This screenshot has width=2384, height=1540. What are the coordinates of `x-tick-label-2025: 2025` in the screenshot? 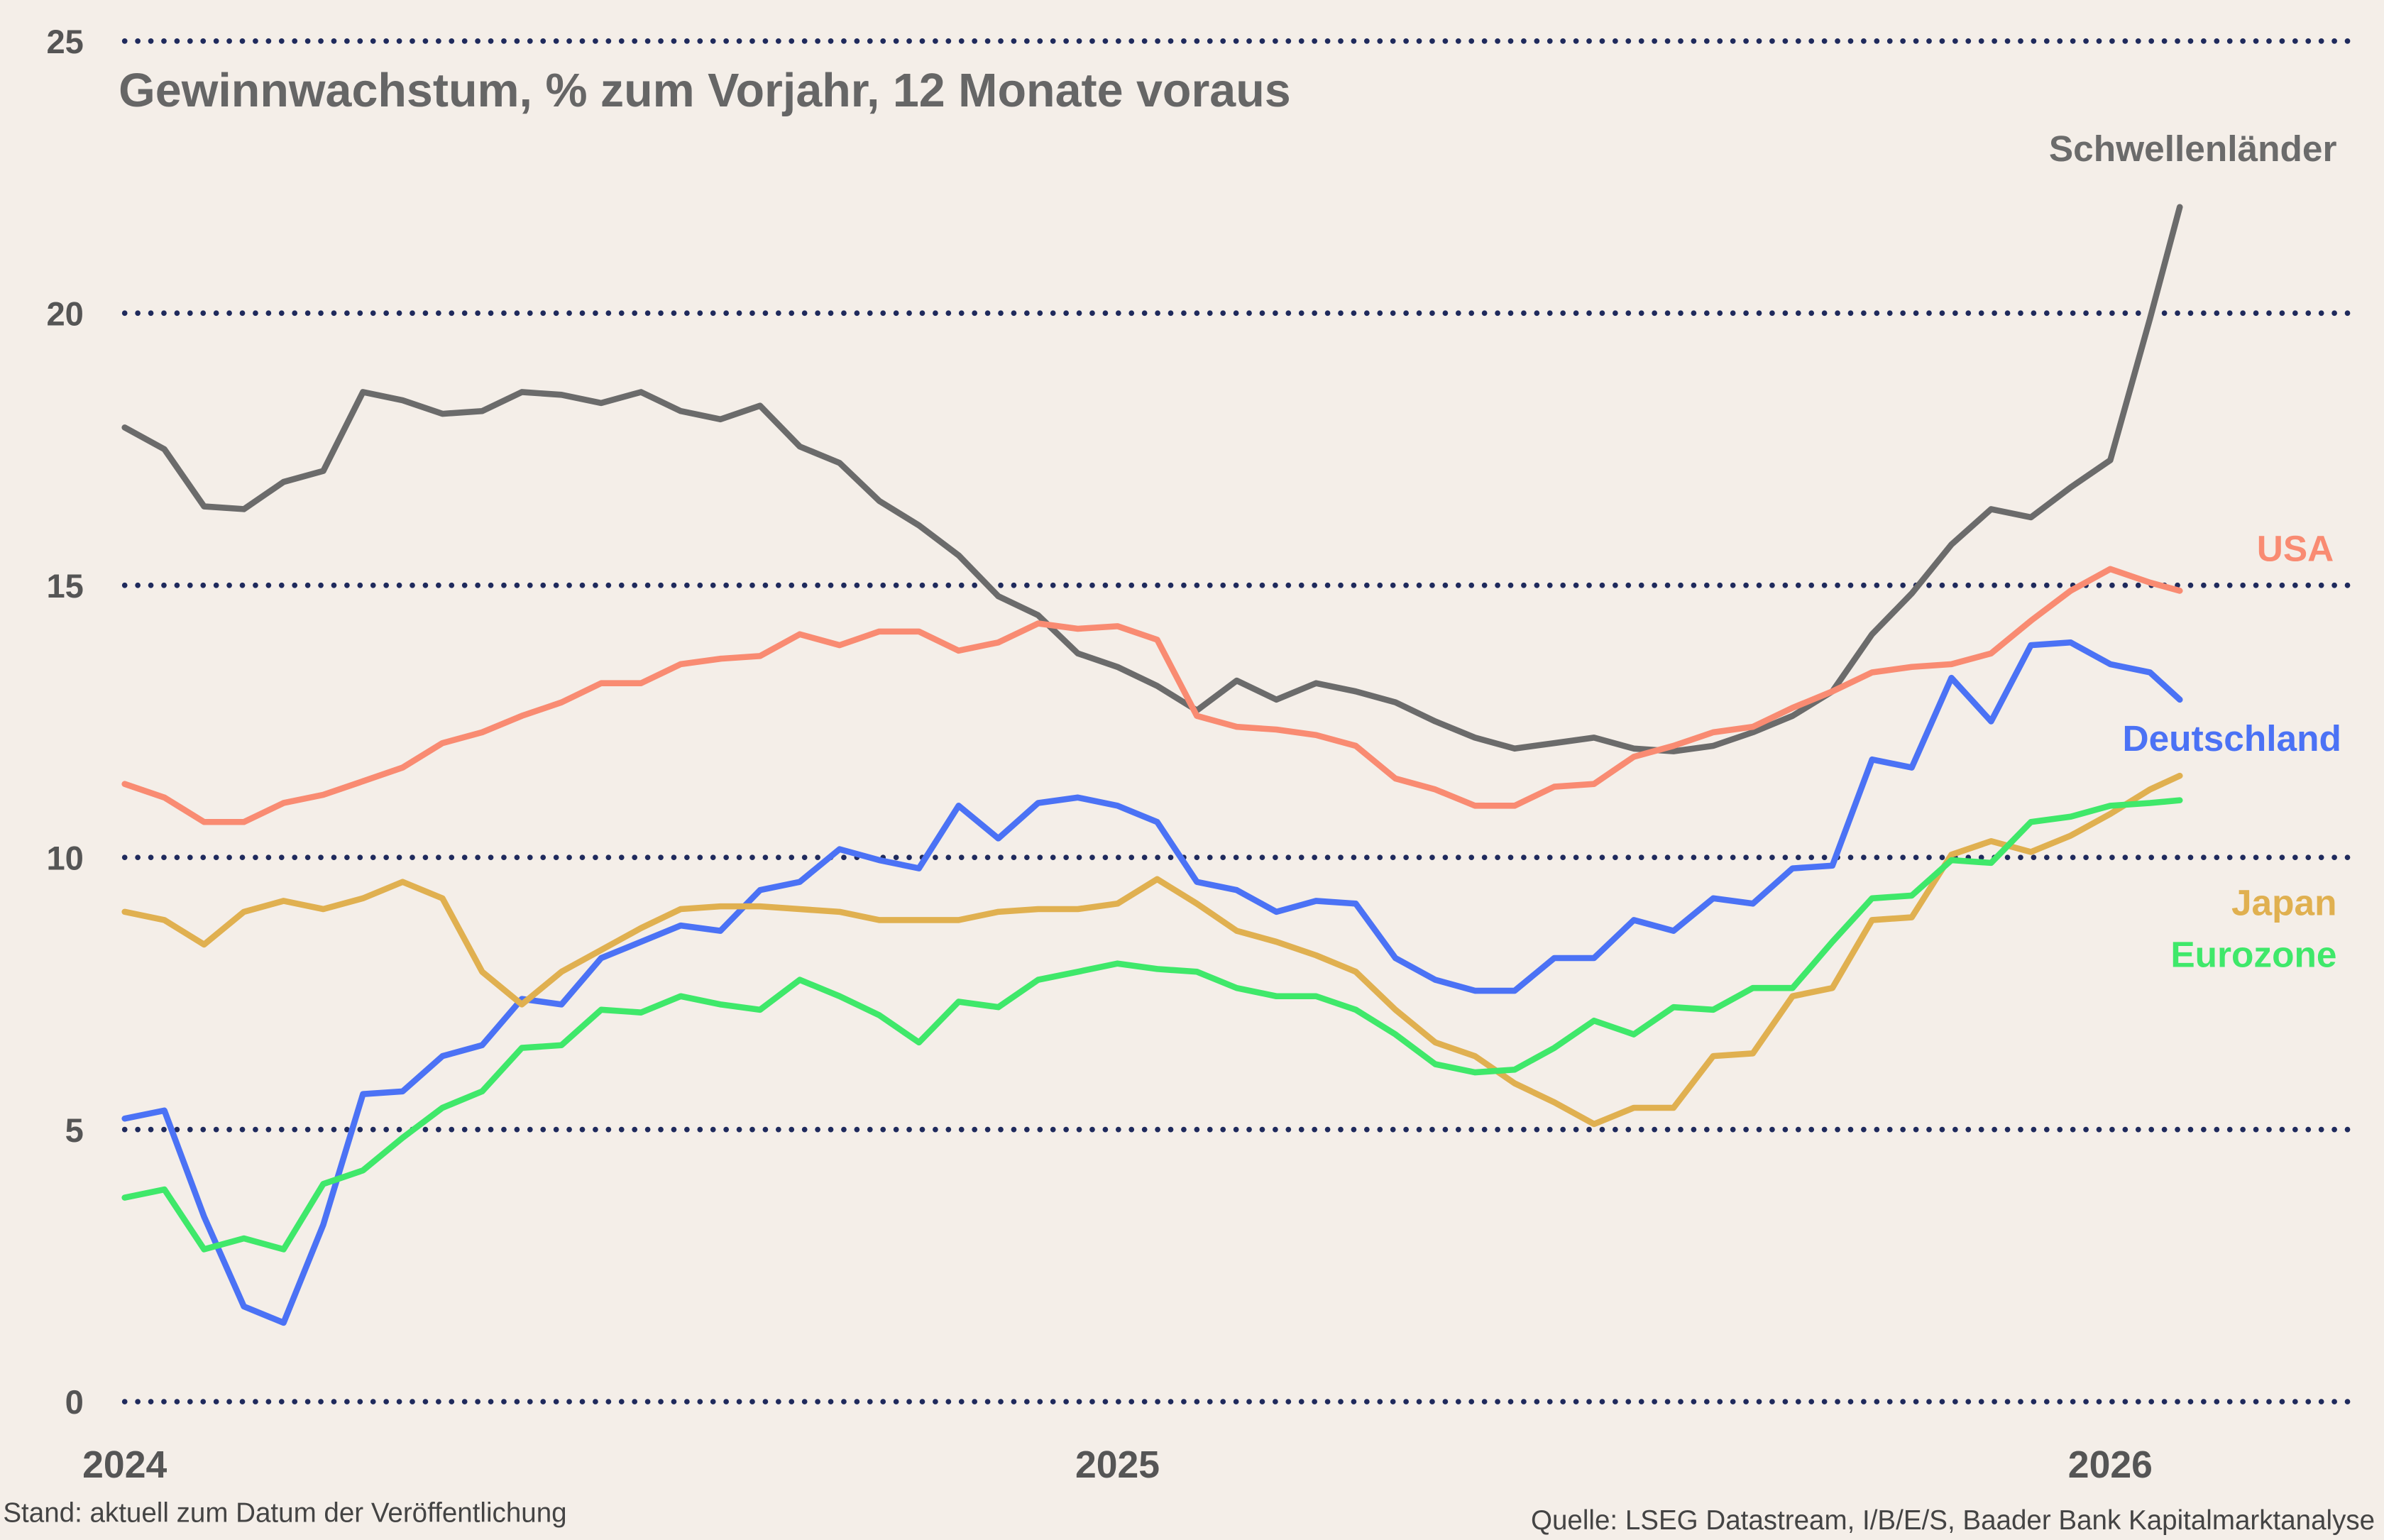 It's located at (1117, 1465).